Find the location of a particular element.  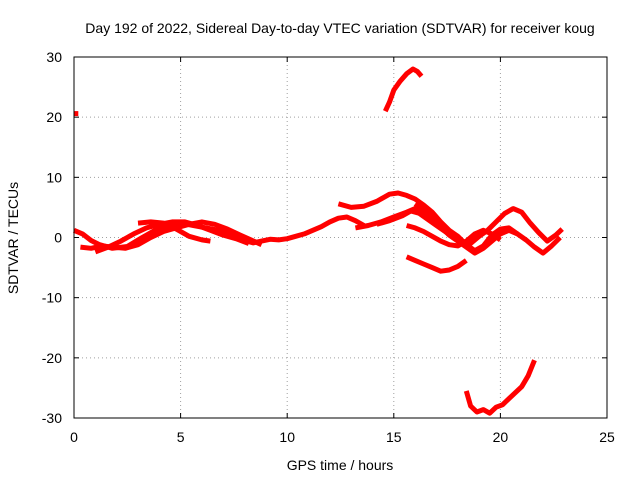

y-axis-label: SDTVAR / TECUs is located at coordinates (13, 238).